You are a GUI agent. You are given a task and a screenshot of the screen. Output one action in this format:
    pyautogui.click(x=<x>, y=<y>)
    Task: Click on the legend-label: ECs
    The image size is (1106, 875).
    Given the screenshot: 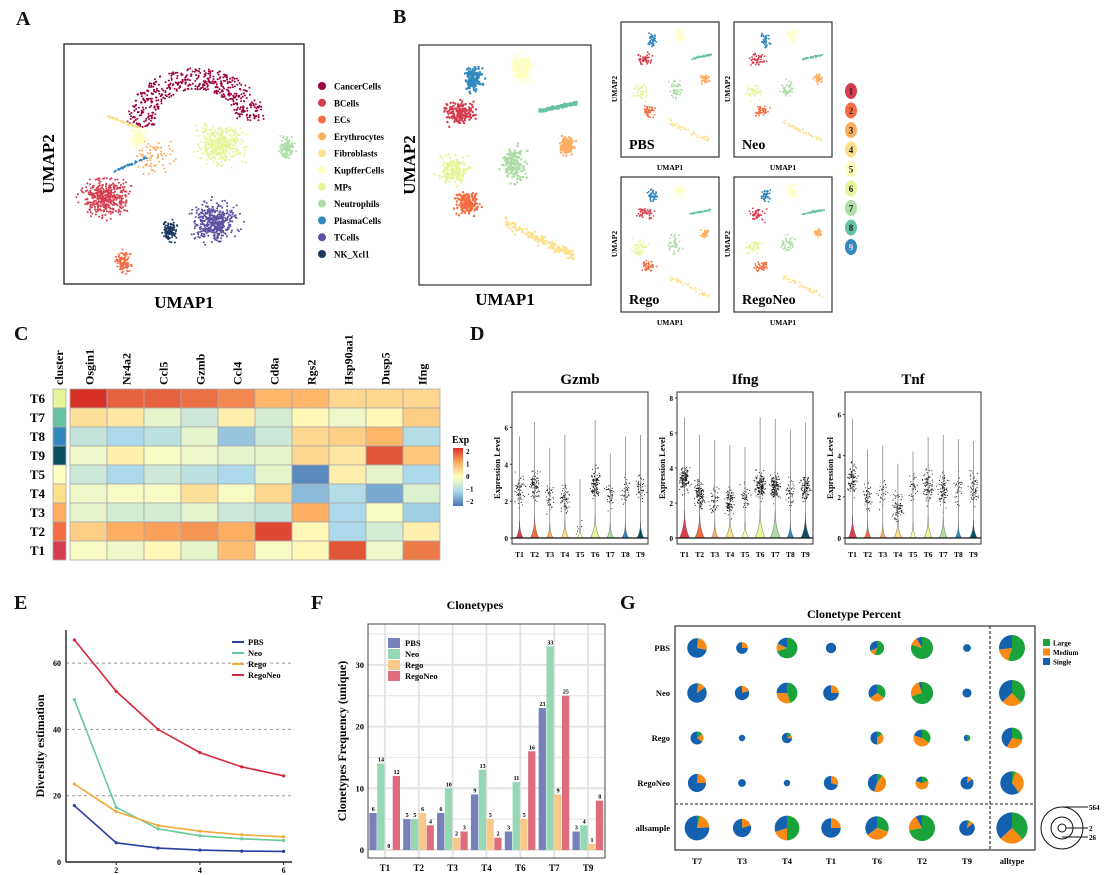 What is the action you would take?
    pyautogui.click(x=342, y=120)
    